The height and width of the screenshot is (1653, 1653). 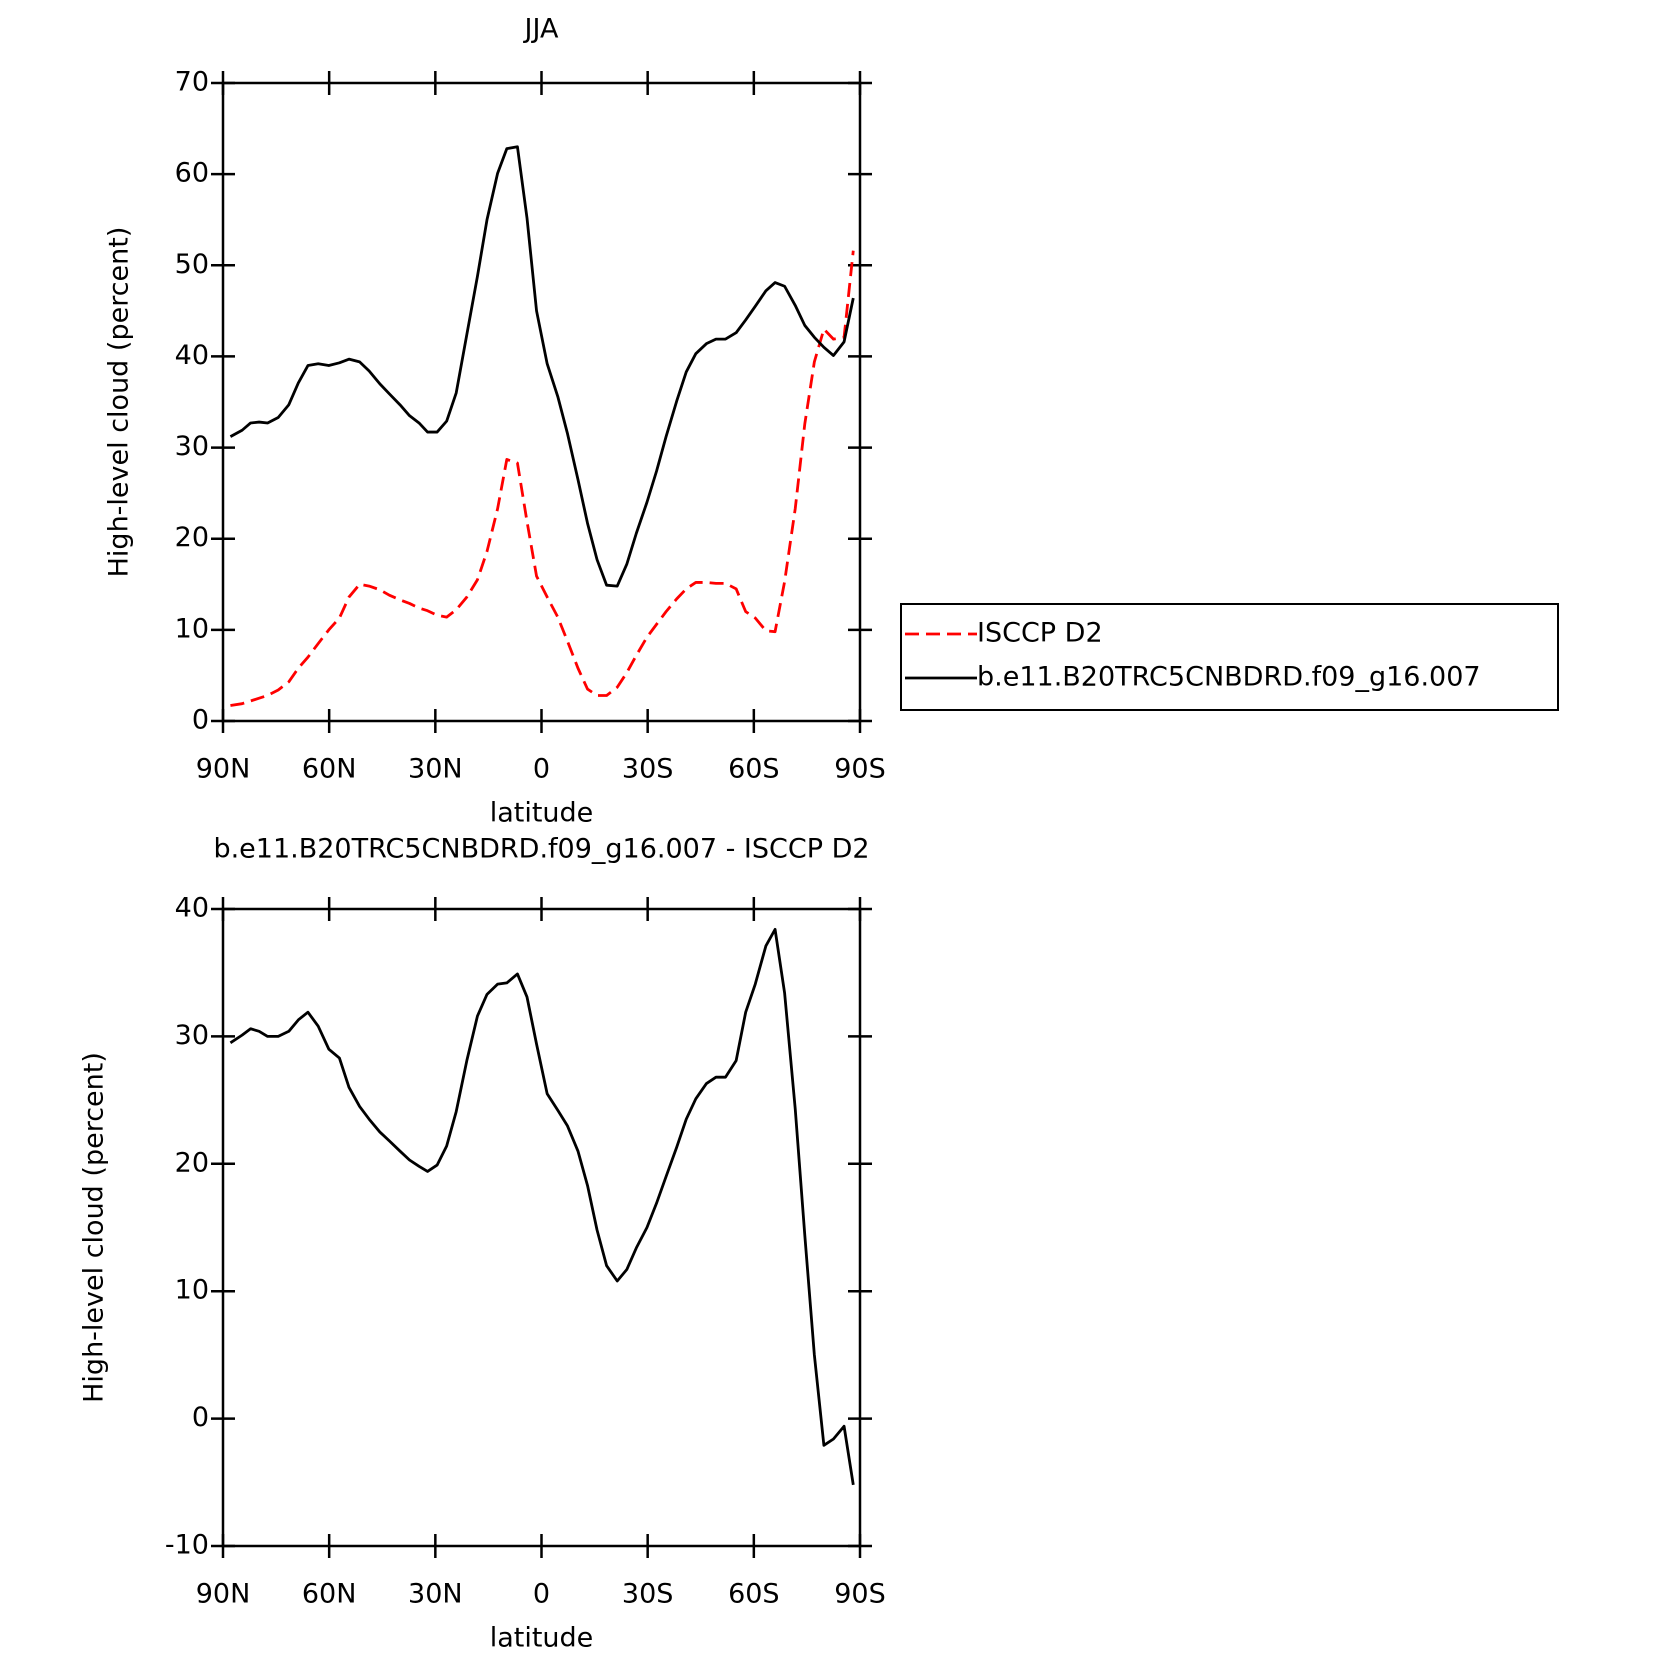 I want to click on y-tick-label: 70, so click(x=192, y=82).